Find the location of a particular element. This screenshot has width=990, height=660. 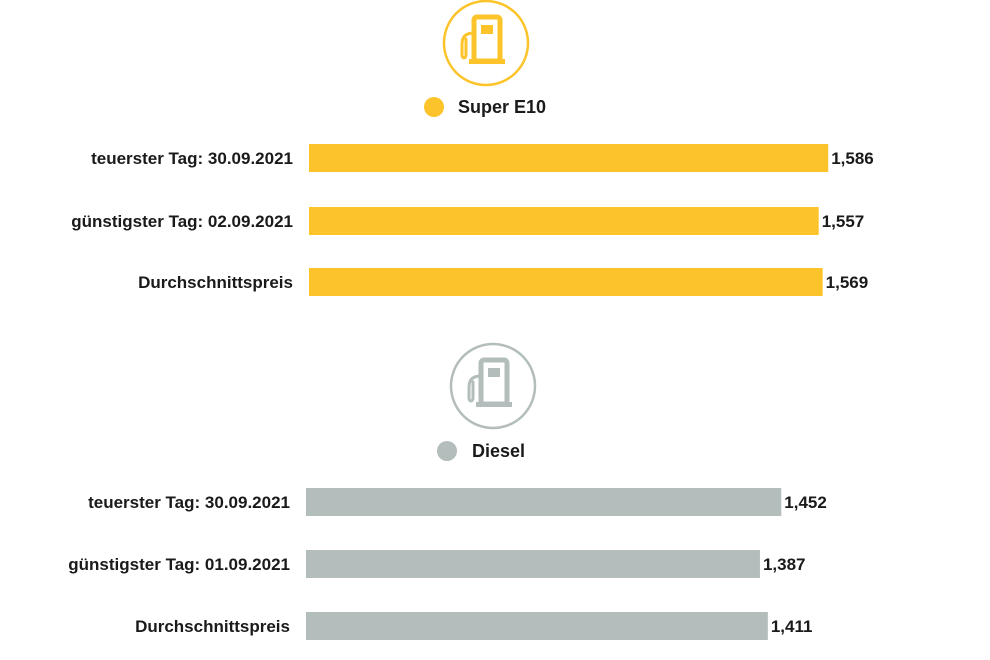

category-label: günstigster Tag: 01.09.2021 is located at coordinates (179, 564).